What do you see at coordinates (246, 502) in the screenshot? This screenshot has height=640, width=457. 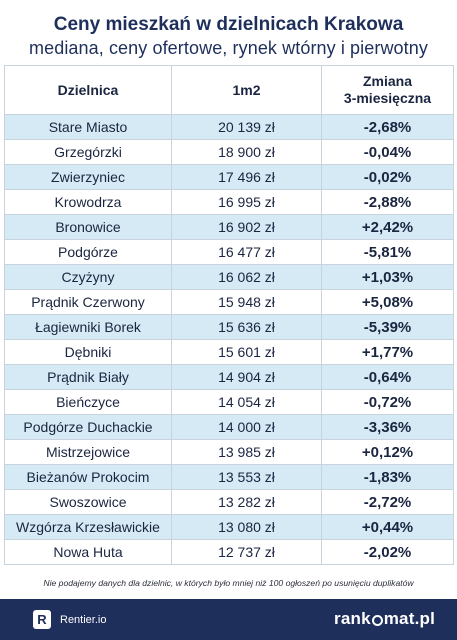 I see `cell-price: 13 282 zł` at bounding box center [246, 502].